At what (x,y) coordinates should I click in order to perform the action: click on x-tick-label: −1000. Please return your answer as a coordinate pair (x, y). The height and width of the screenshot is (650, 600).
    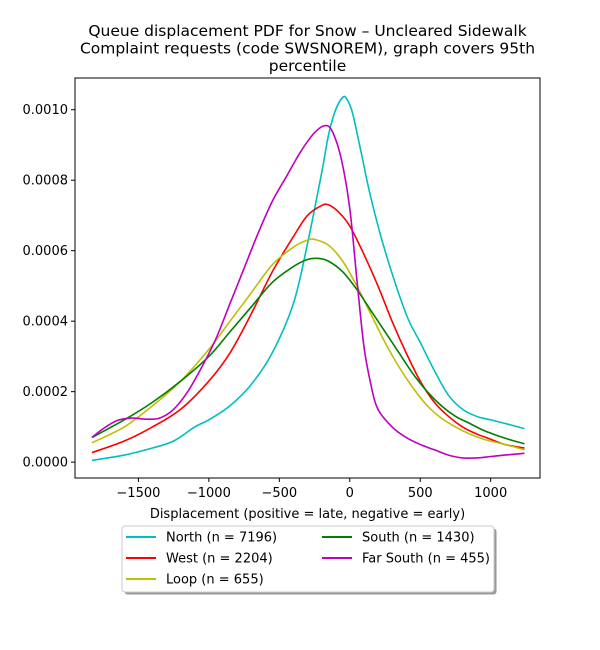
    Looking at the image, I should click on (209, 493).